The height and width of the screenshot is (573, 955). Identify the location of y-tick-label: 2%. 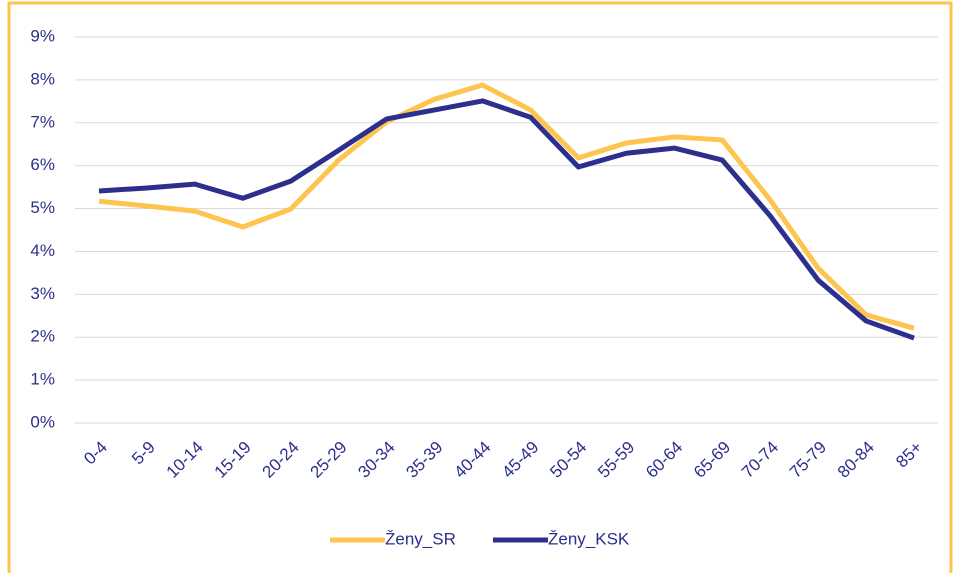
(42, 336).